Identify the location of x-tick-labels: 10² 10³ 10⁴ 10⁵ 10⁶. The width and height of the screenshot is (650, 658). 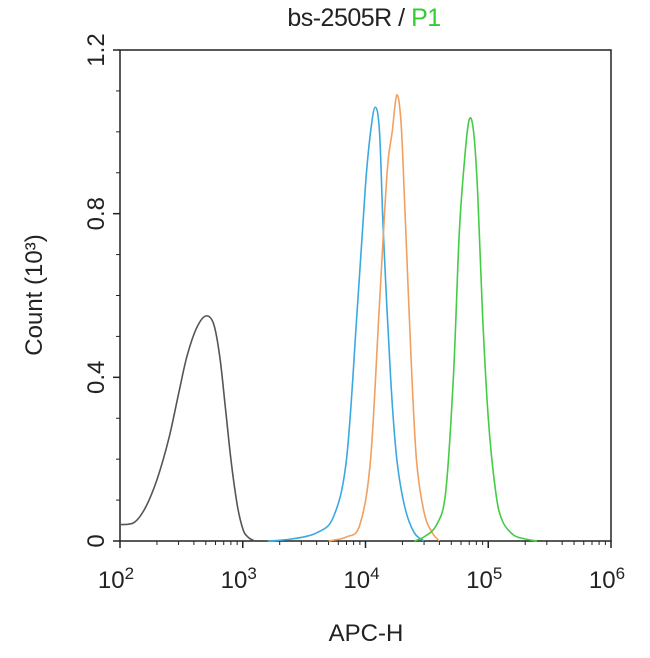
(361, 579).